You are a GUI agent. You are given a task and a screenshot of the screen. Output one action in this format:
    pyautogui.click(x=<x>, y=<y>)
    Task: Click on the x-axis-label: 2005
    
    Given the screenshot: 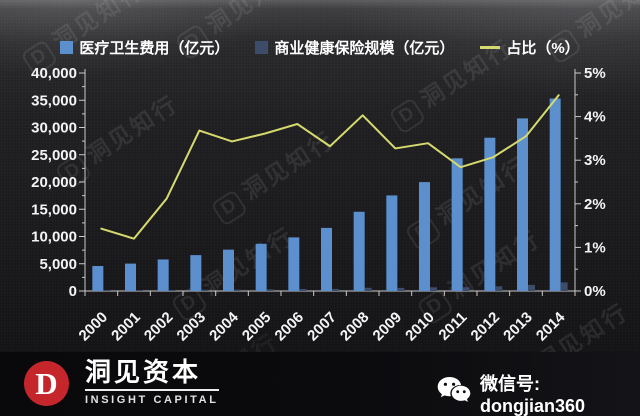 What is the action you would take?
    pyautogui.click(x=257, y=327)
    